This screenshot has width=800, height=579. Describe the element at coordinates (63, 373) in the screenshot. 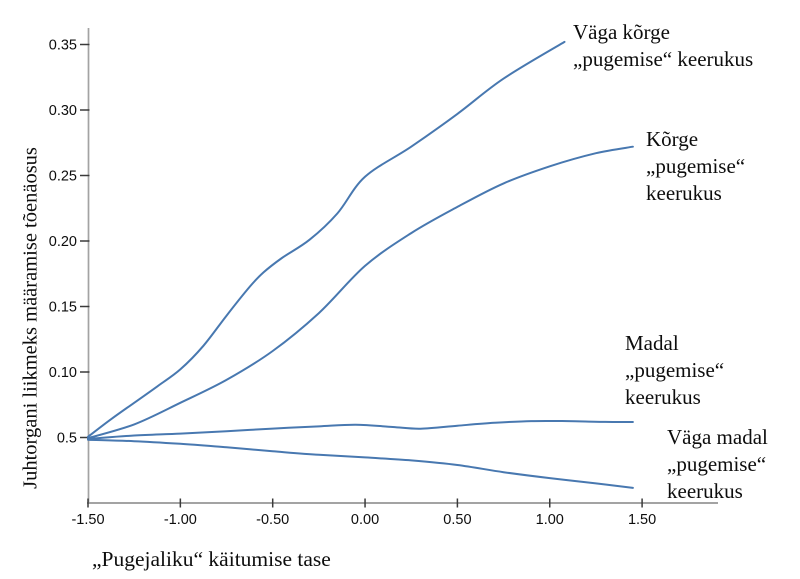

I see `y-tick-label-0-10: 0.10` at that location.